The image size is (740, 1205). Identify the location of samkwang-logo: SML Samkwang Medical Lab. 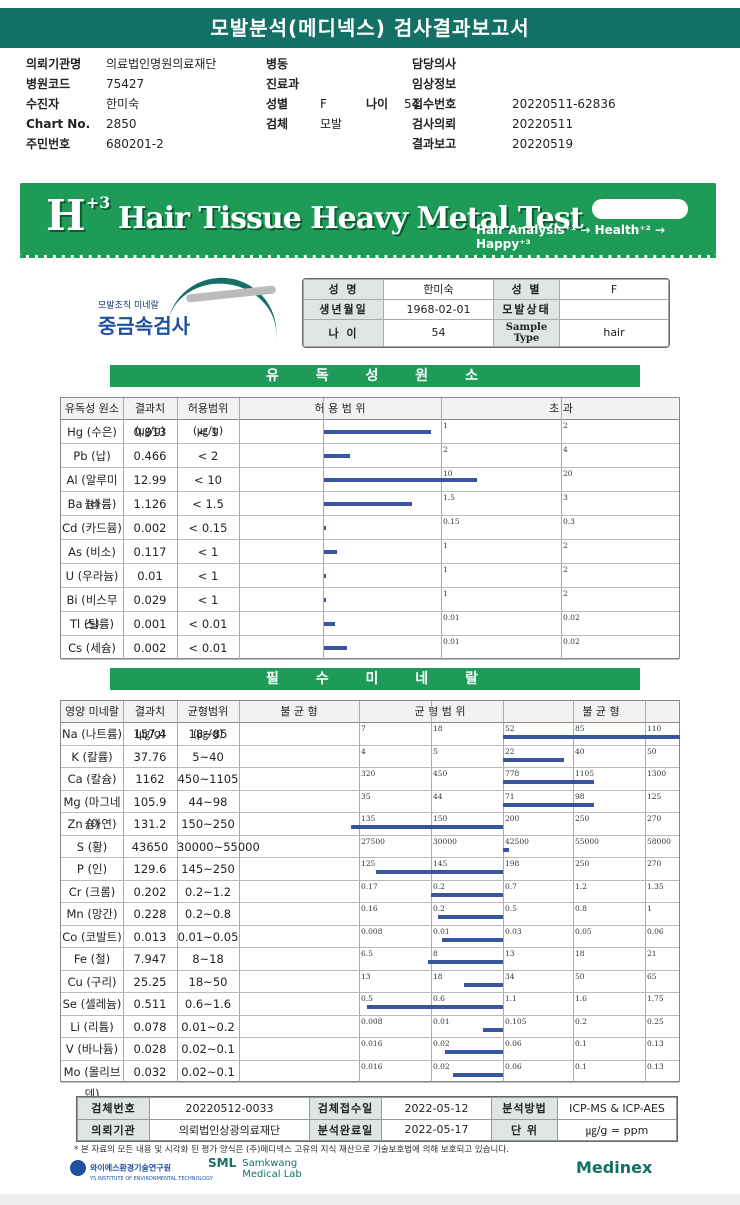
(255, 1168).